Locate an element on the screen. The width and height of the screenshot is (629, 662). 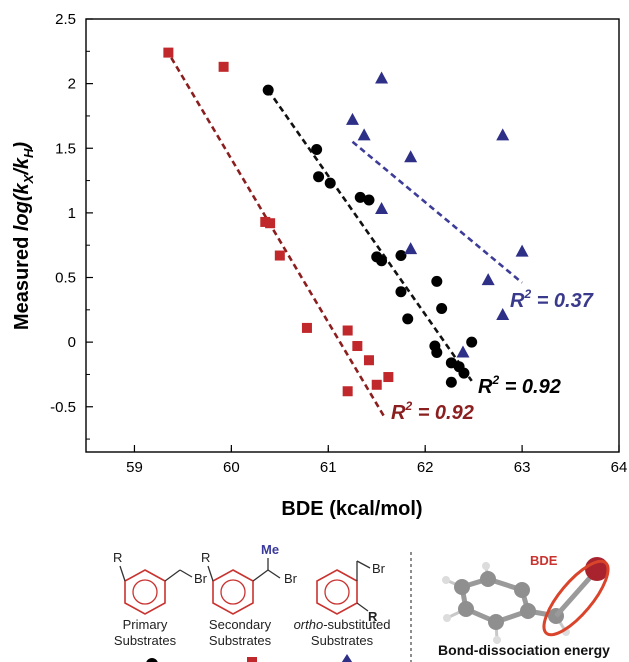
x-tick-label: 62 is located at coordinates (425, 467).